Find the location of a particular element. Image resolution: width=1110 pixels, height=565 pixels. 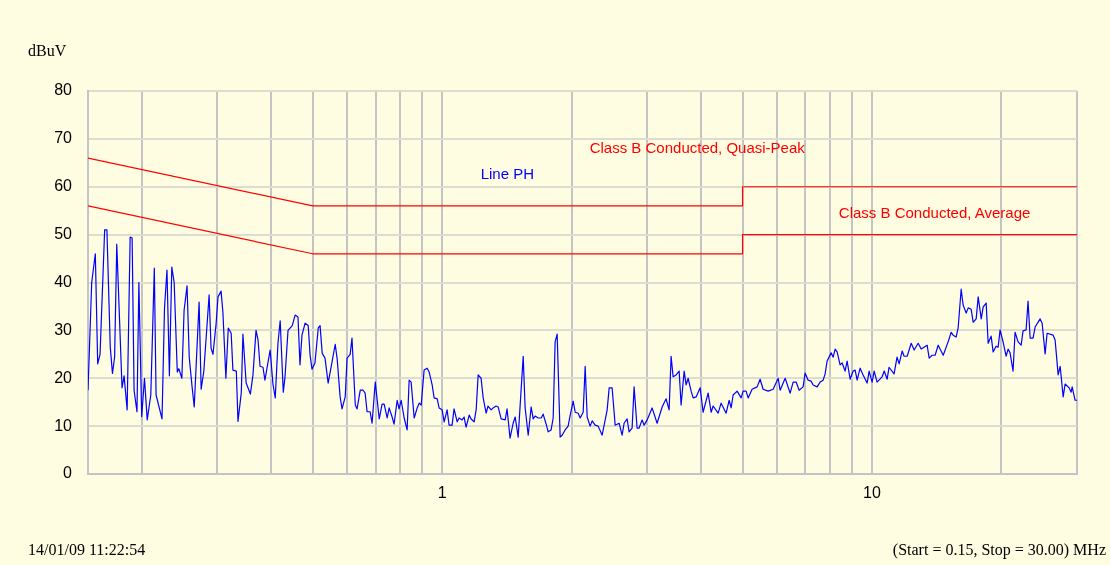

text: Line PH is located at coordinates (507, 174).